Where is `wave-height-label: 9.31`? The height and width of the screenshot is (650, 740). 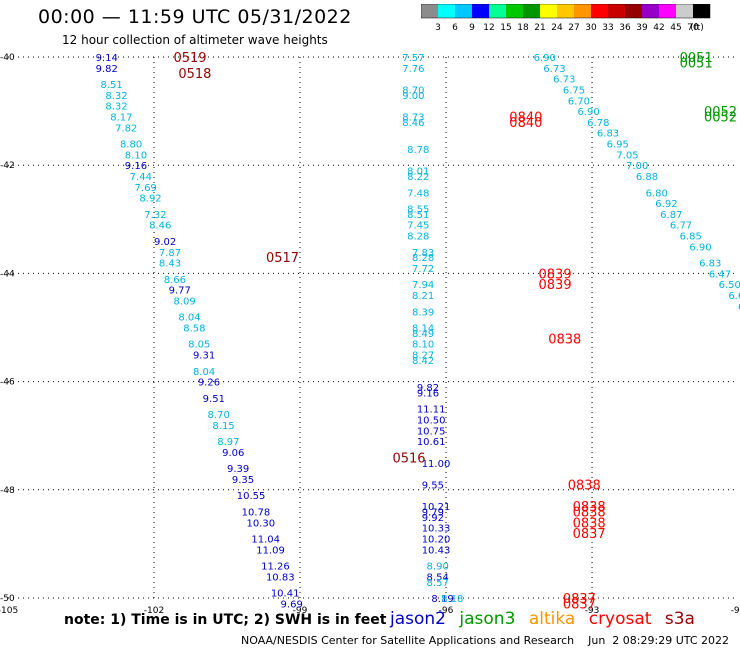 wave-height-label: 9.31 is located at coordinates (204, 356).